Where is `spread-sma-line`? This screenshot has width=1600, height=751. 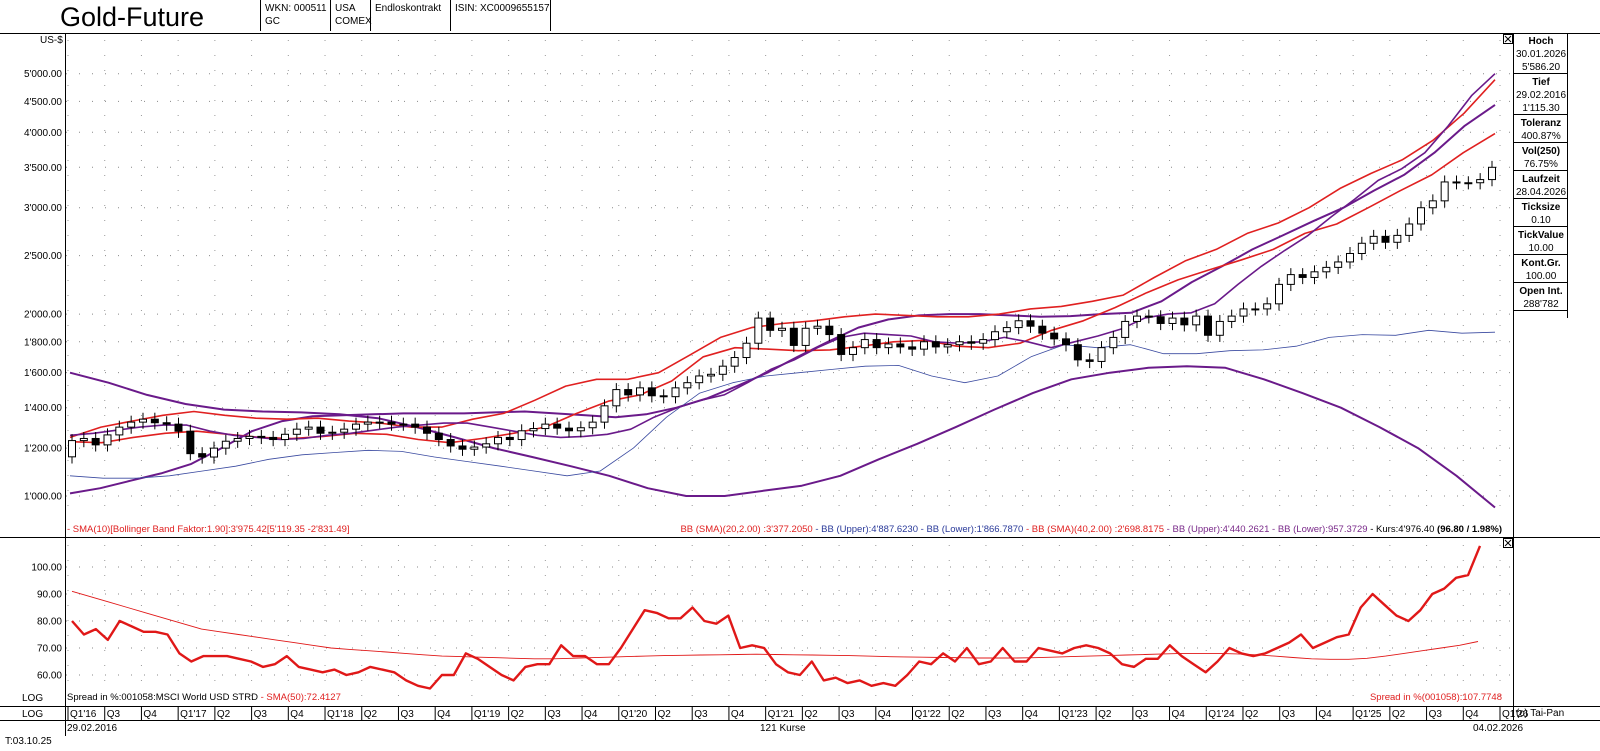
spread-sma-line is located at coordinates (775, 625).